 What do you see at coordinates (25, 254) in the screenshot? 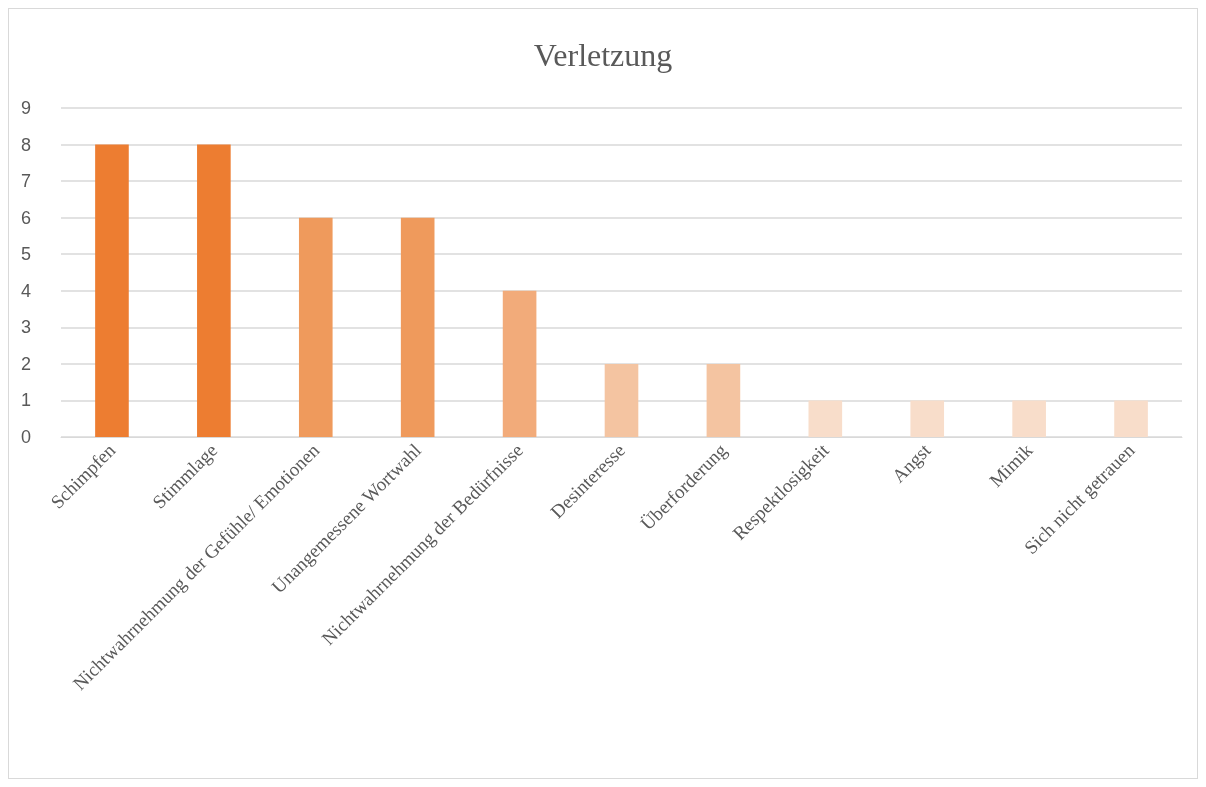
I see `y-tick-label: 5` at bounding box center [25, 254].